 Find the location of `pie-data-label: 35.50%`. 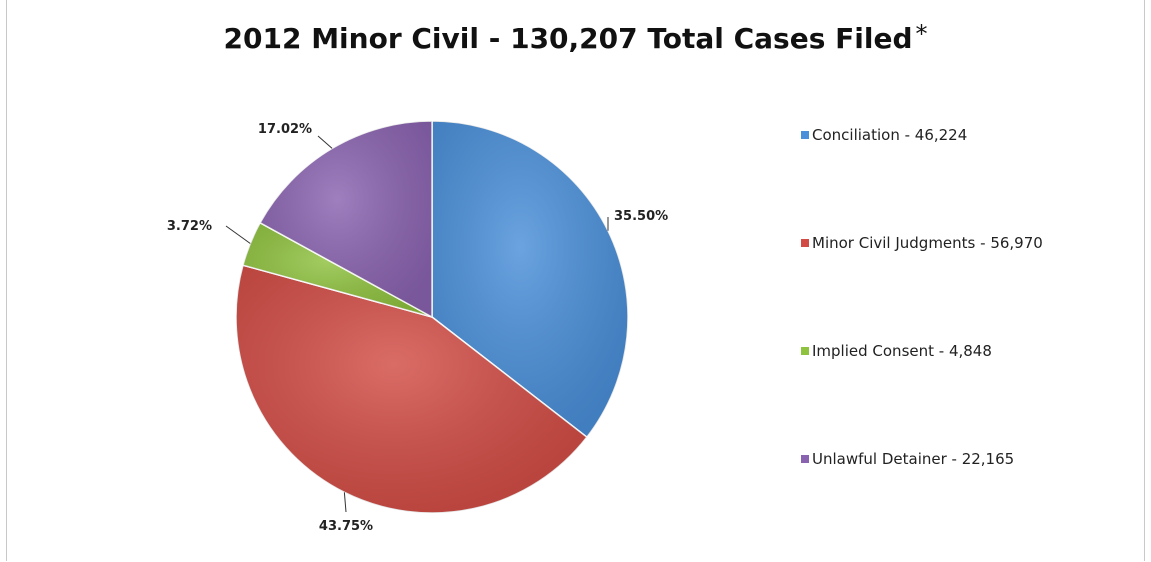

pie-data-label: 35.50% is located at coordinates (641, 216).